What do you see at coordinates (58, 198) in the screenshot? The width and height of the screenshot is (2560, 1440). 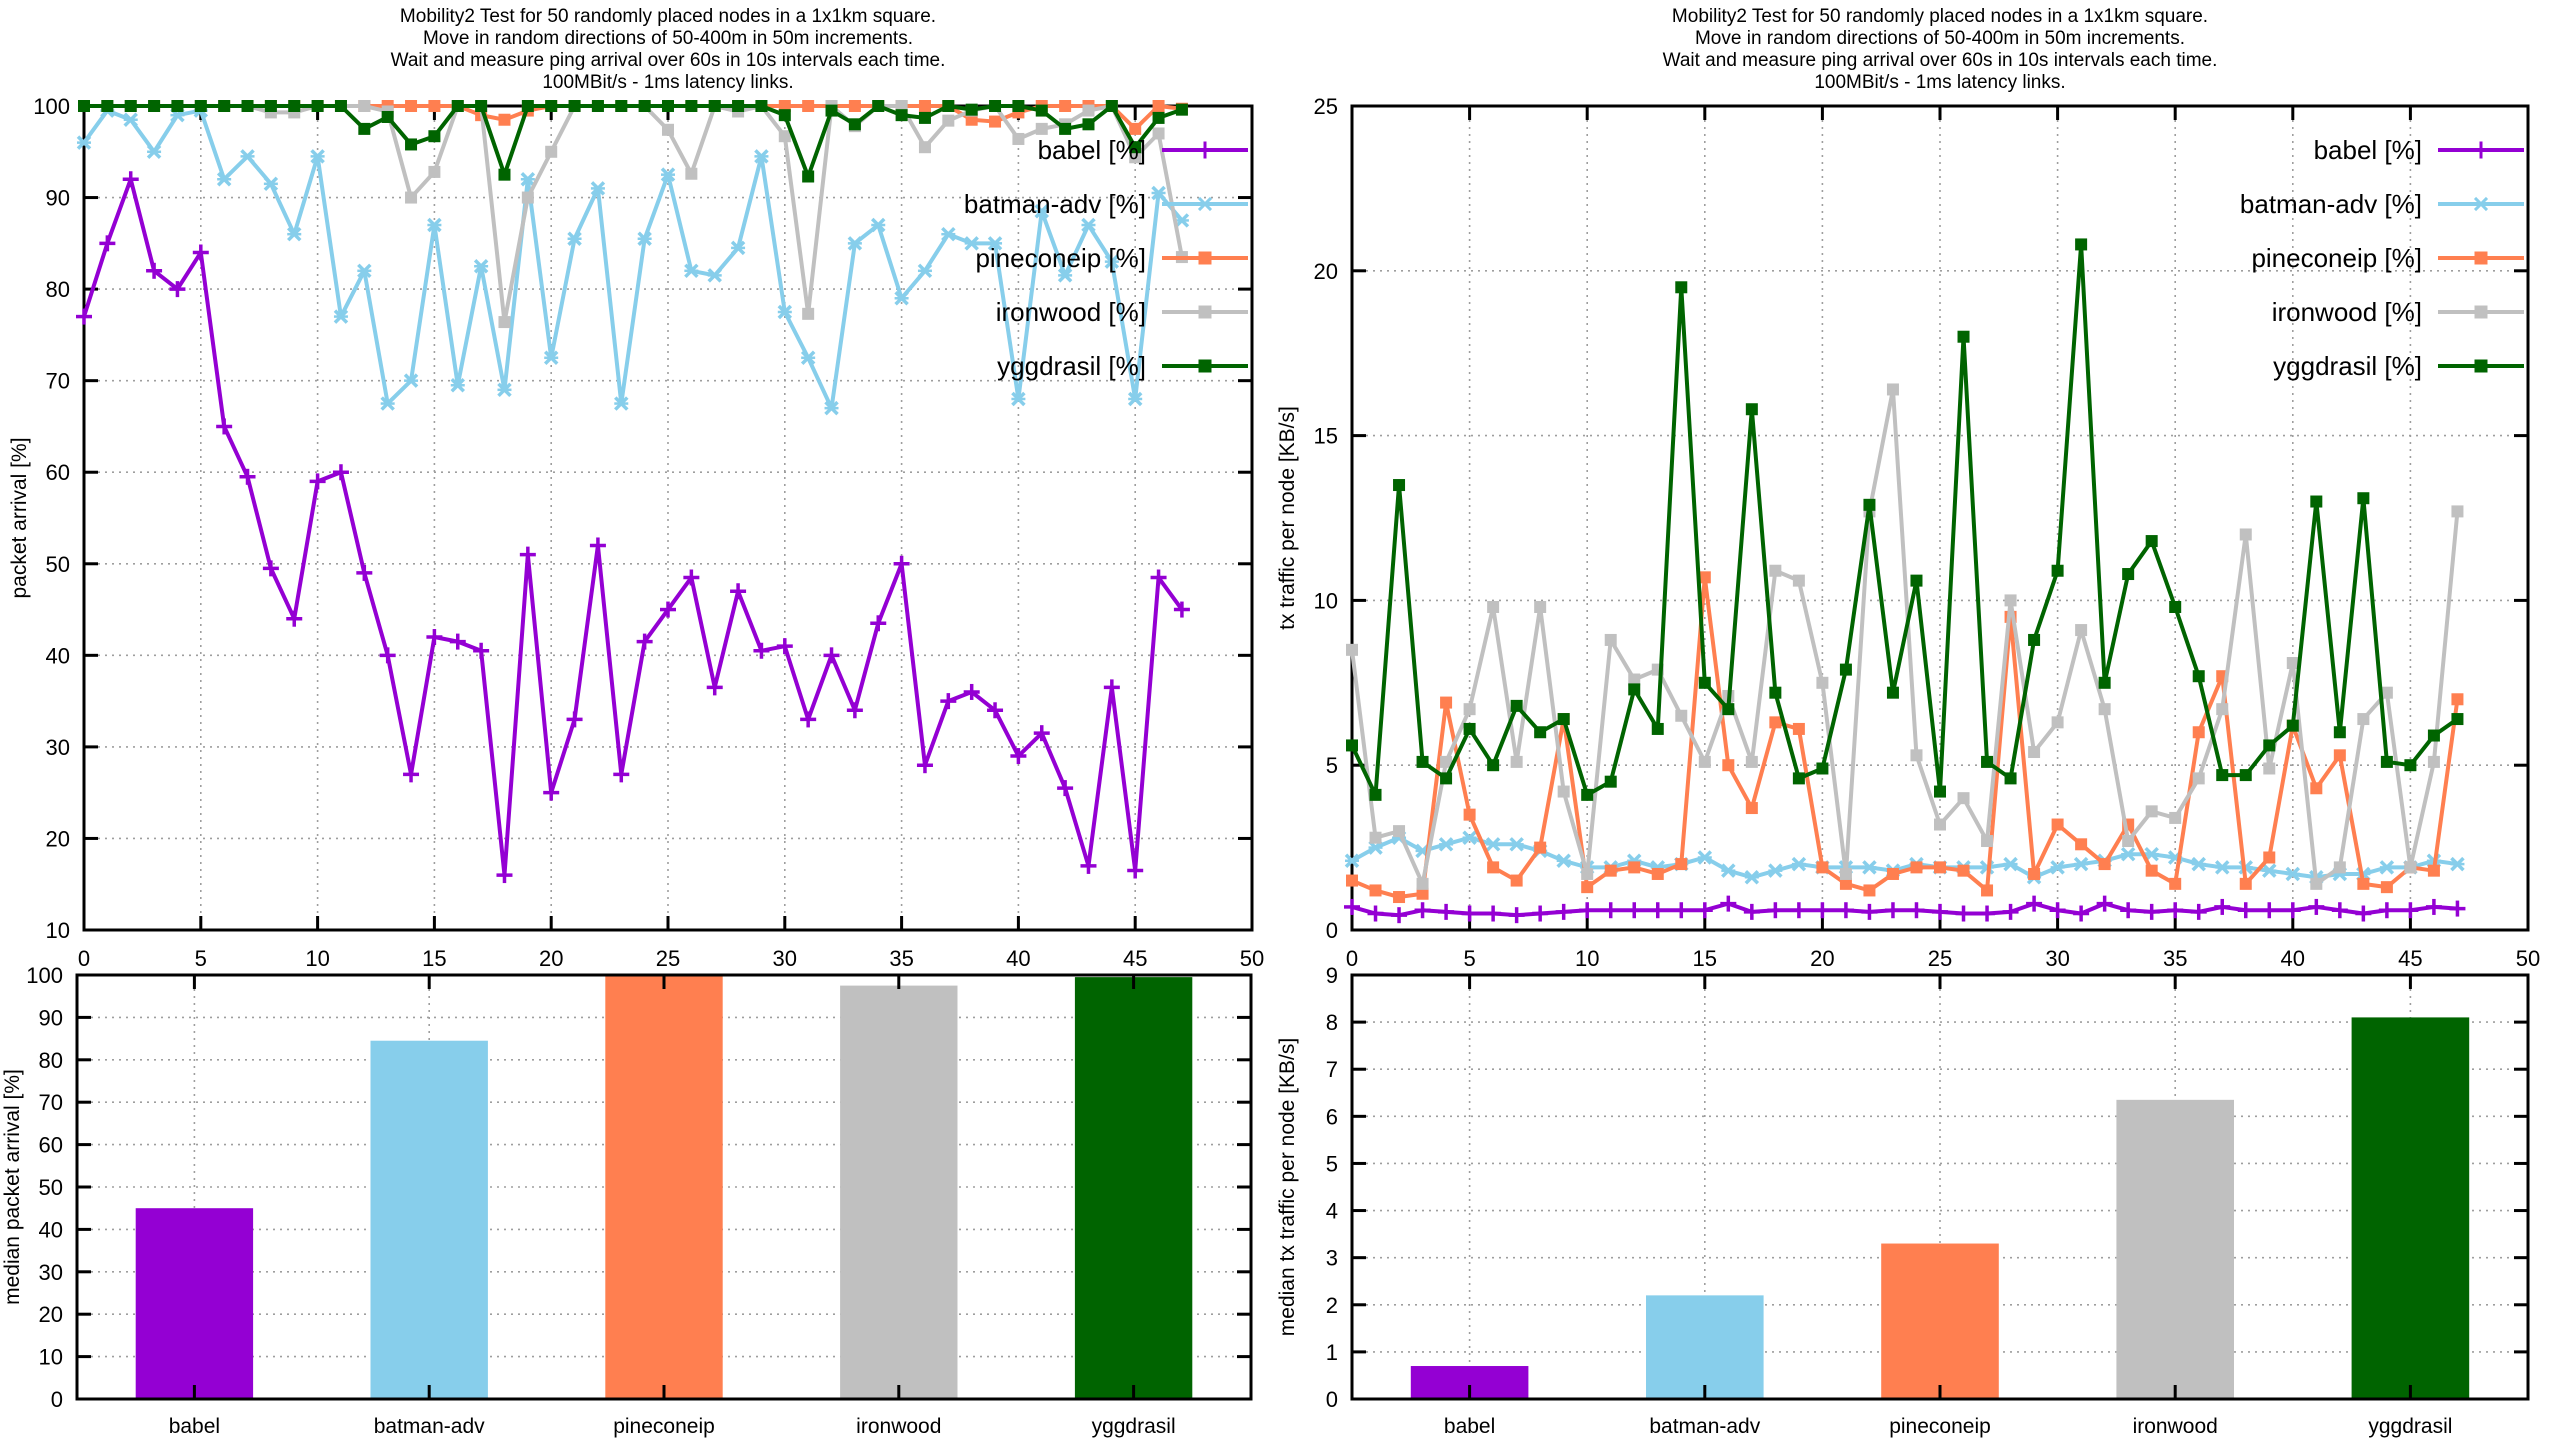 I see `svg-text: 90` at bounding box center [58, 198].